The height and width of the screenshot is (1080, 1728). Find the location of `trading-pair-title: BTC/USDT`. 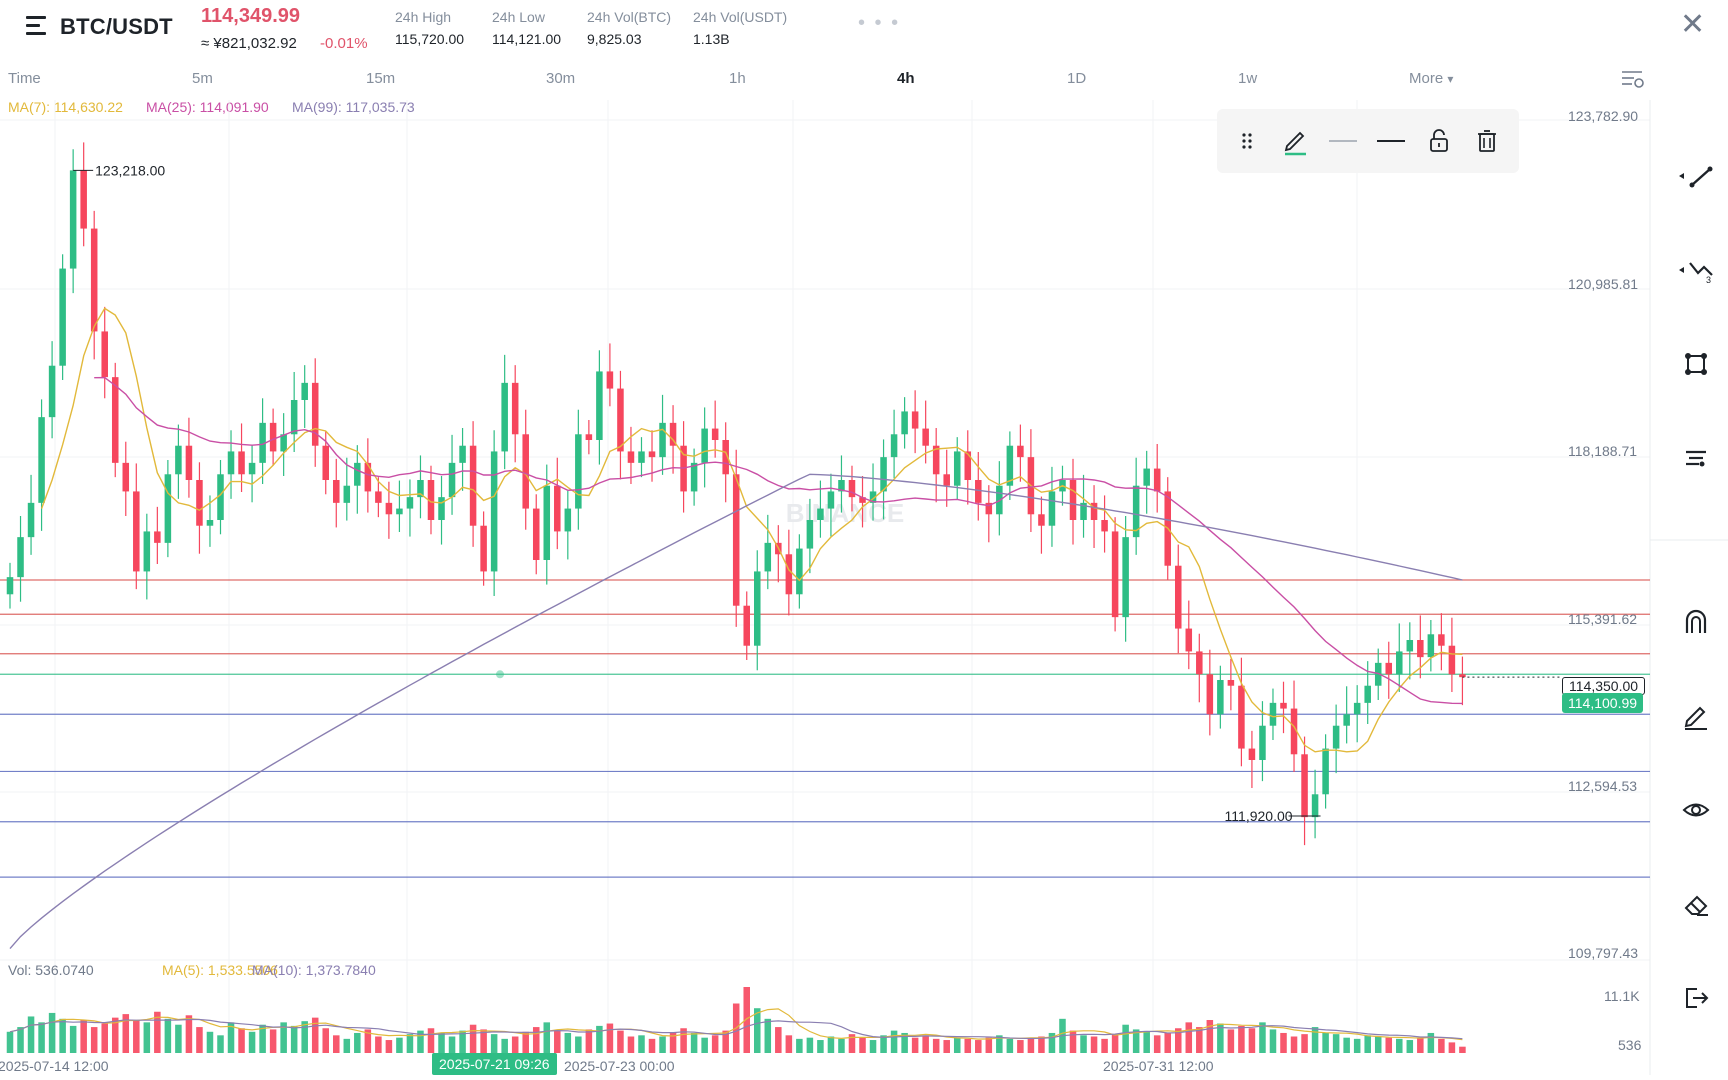

trading-pair-title: BTC/USDT is located at coordinates (116, 26).